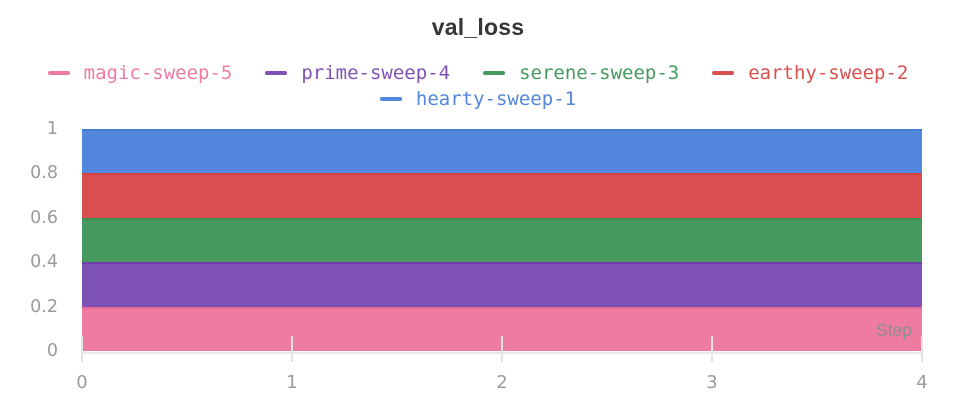 Image resolution: width=956 pixels, height=420 pixels. I want to click on y-axis-tick-label: 0.4, so click(44, 262).